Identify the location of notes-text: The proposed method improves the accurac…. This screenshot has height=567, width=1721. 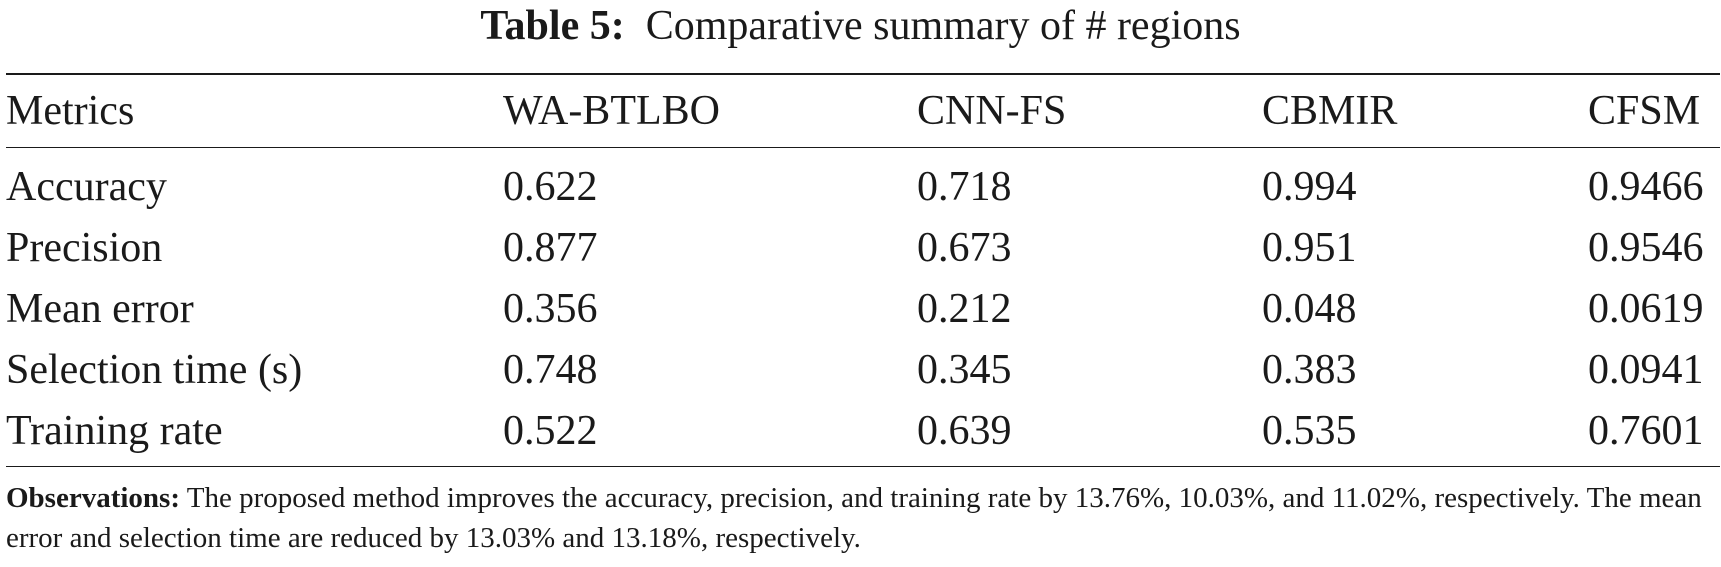
(854, 518).